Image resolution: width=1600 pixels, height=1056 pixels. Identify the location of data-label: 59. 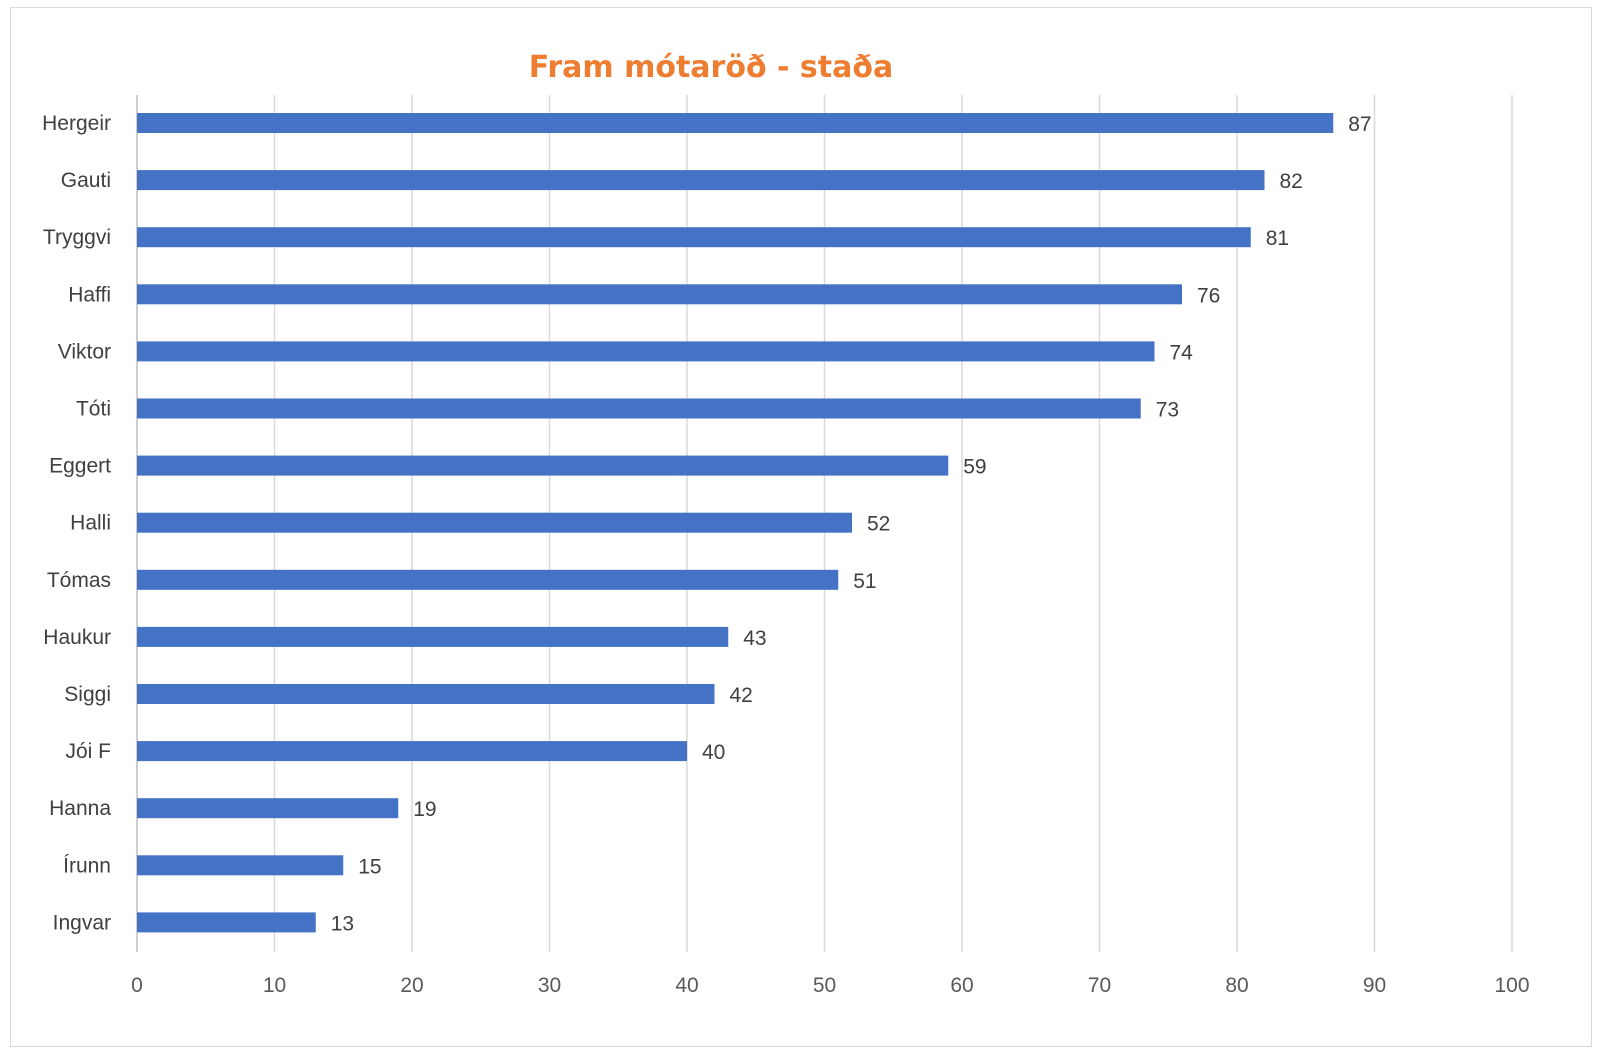
(974, 467).